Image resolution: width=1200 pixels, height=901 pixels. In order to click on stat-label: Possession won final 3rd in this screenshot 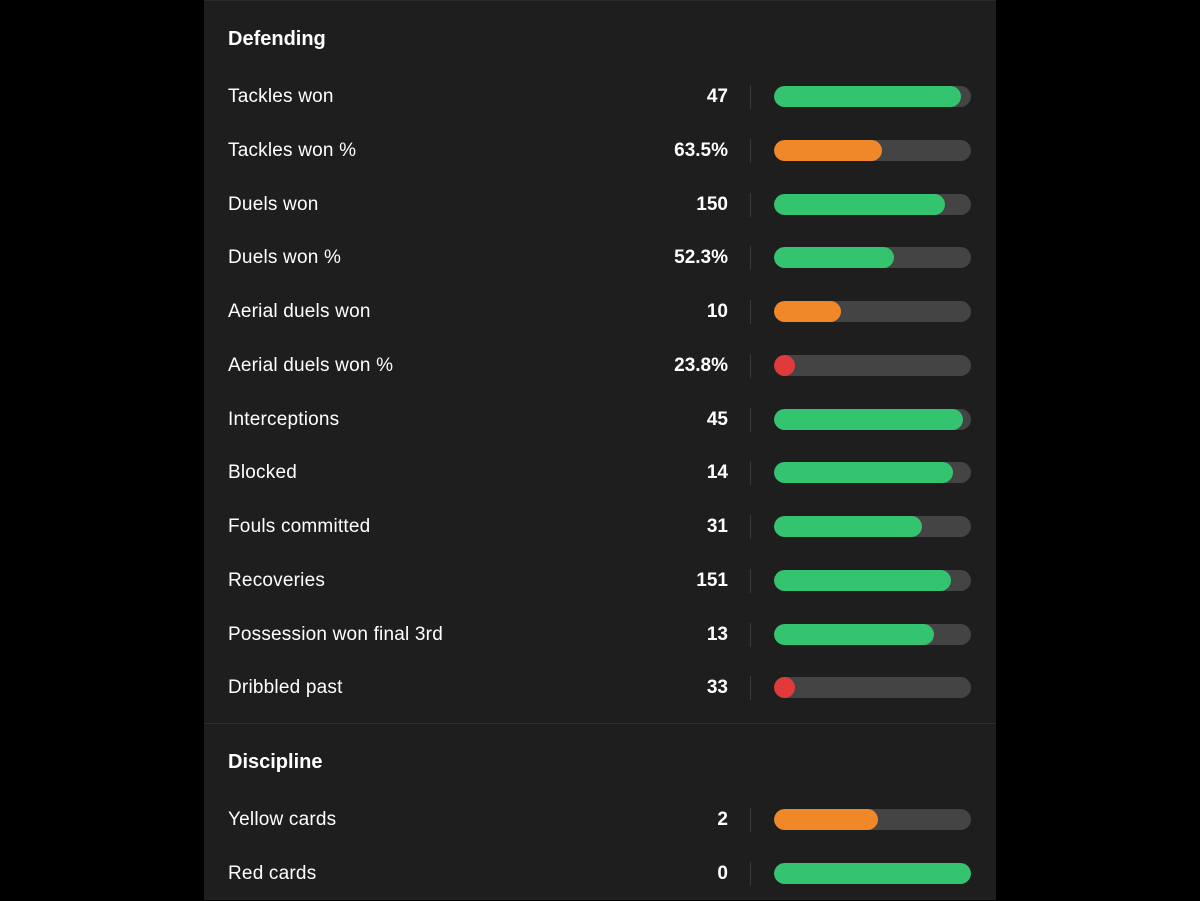, I will do `click(335, 634)`.